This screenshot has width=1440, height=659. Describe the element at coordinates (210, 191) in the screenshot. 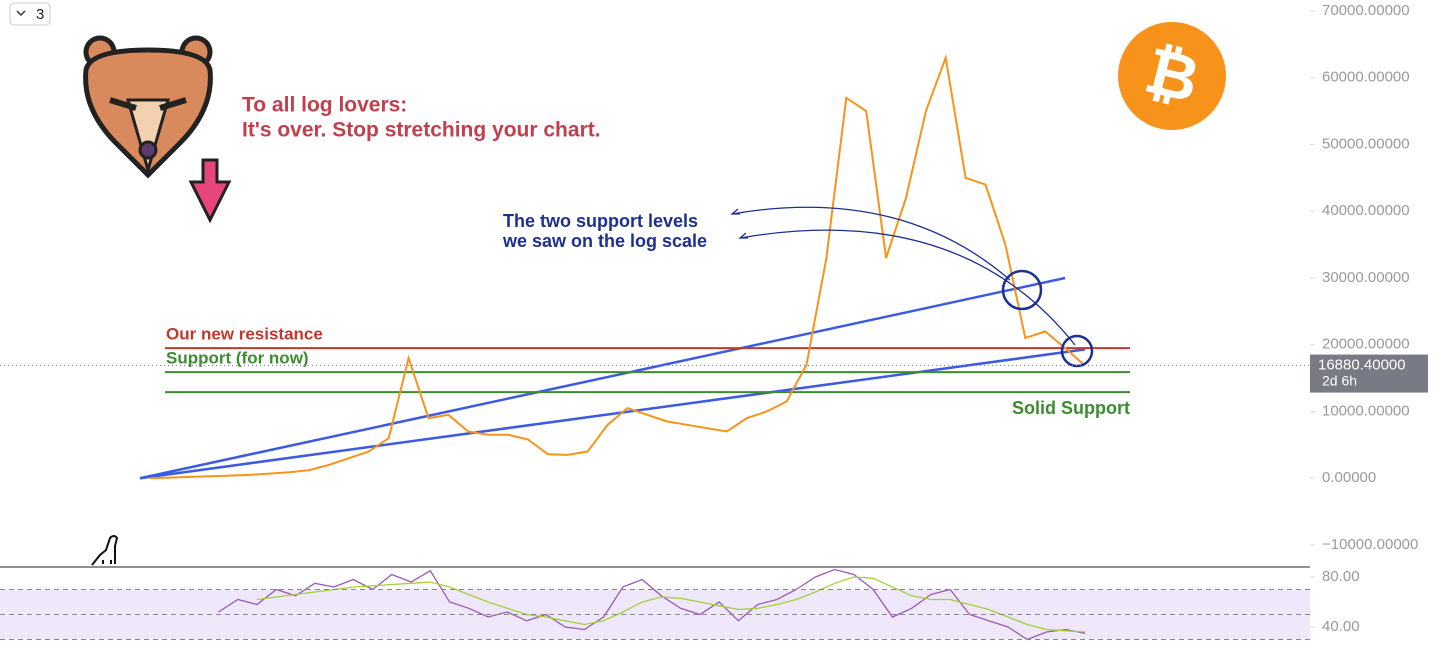

I see `down-arrow-icon` at that location.